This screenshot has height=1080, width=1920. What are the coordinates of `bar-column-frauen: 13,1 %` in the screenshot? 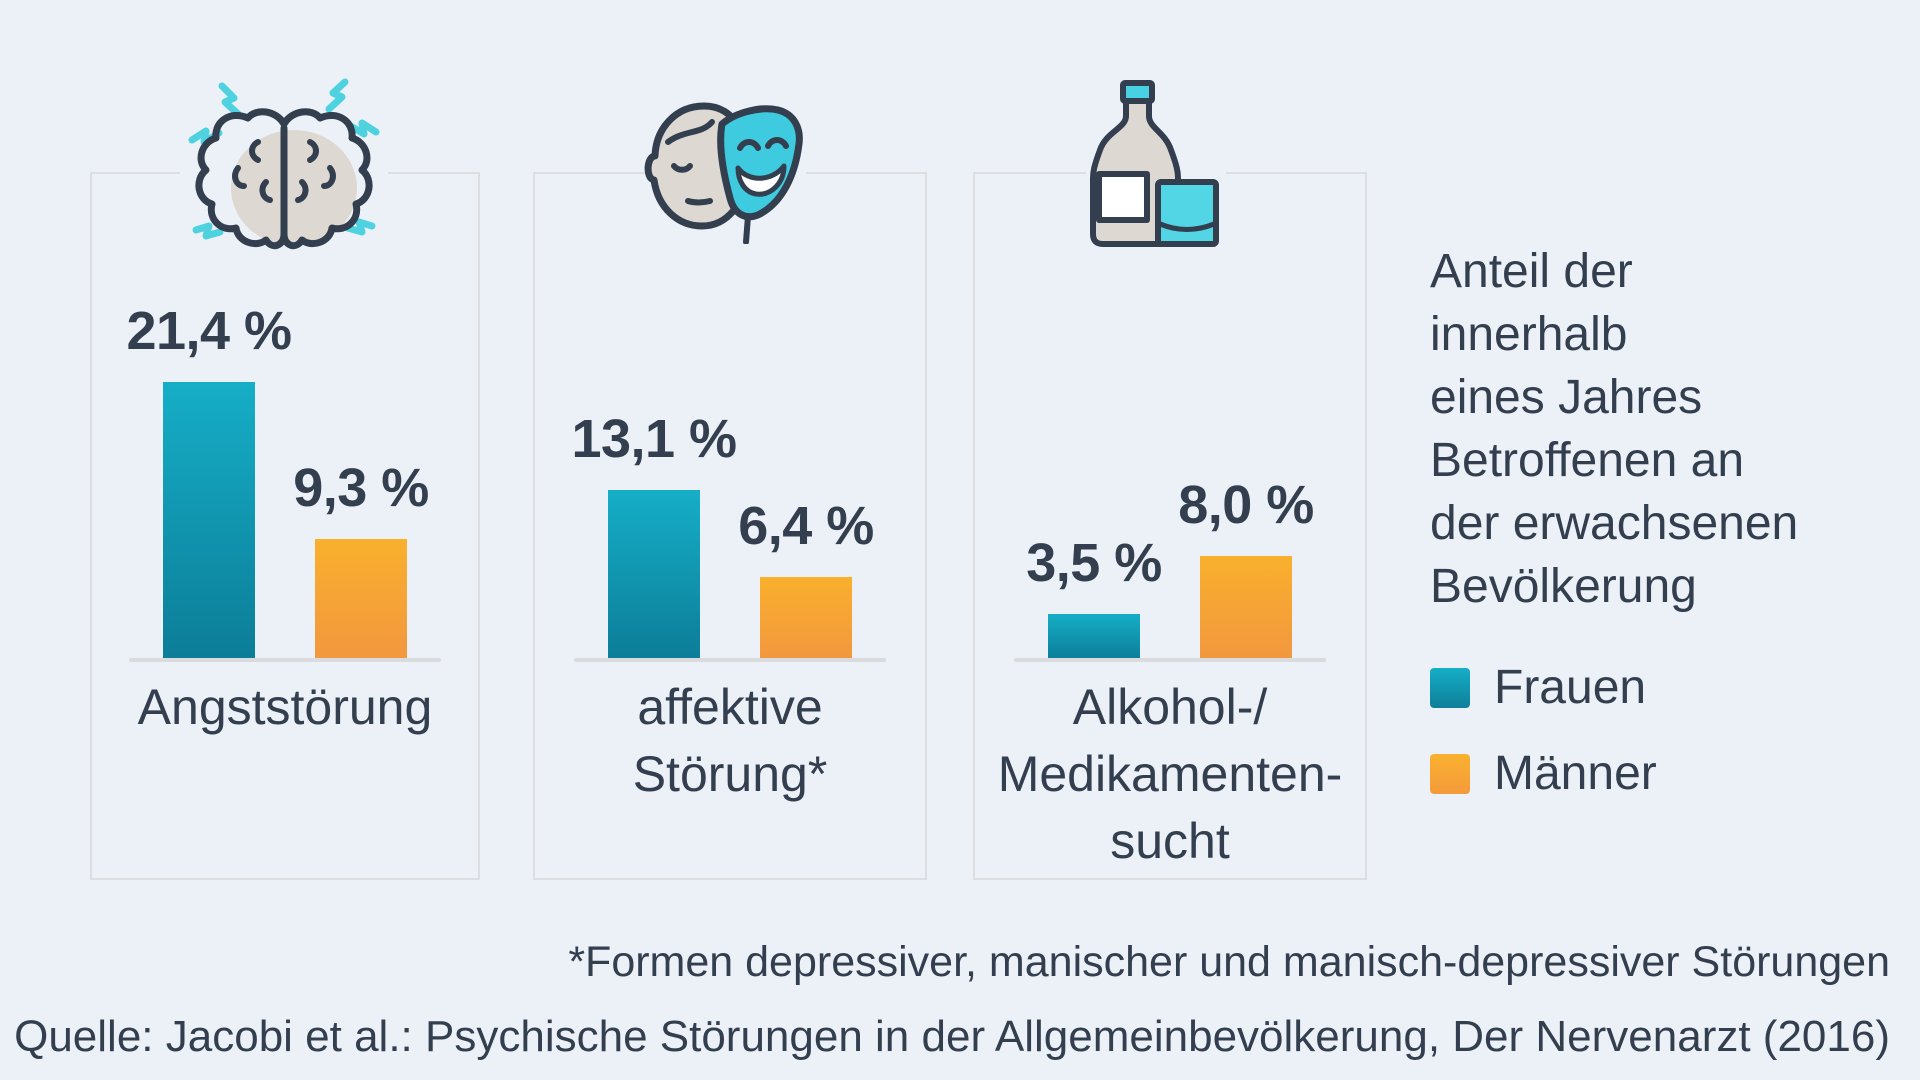 It's located at (654, 534).